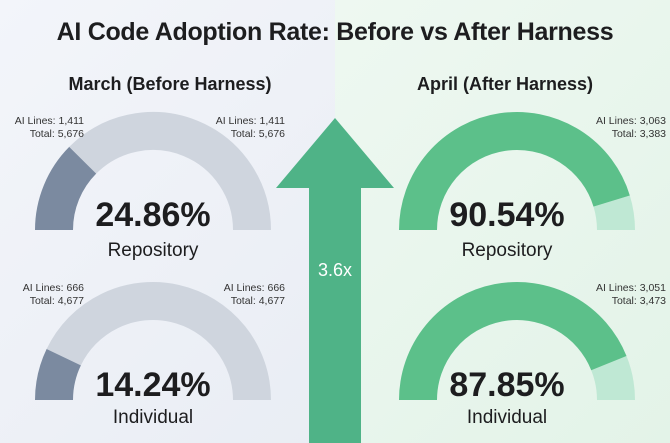 This screenshot has height=443, width=670. I want to click on ai-lines-note-march-individual-left: AI Lines: 666 Total: 4,677, so click(44, 295).